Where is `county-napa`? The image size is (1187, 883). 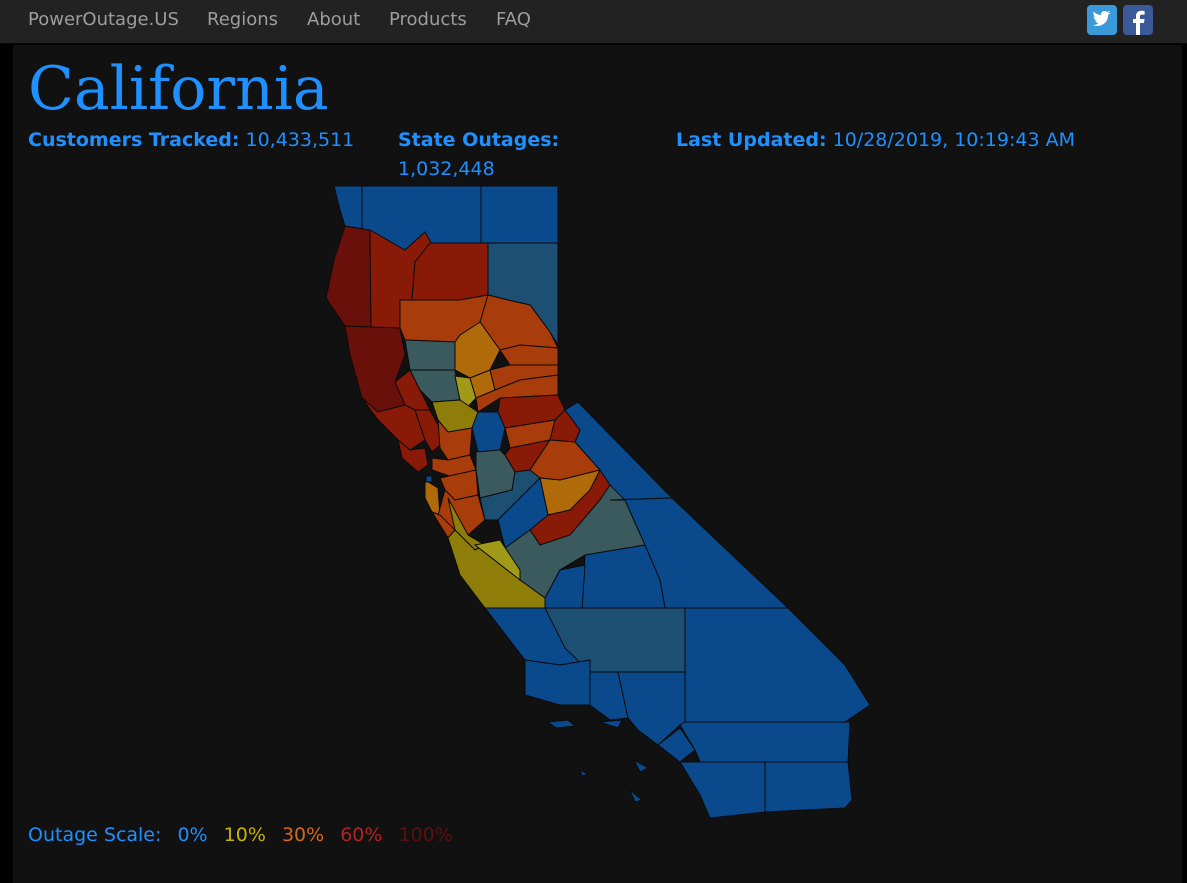 county-napa is located at coordinates (430, 431).